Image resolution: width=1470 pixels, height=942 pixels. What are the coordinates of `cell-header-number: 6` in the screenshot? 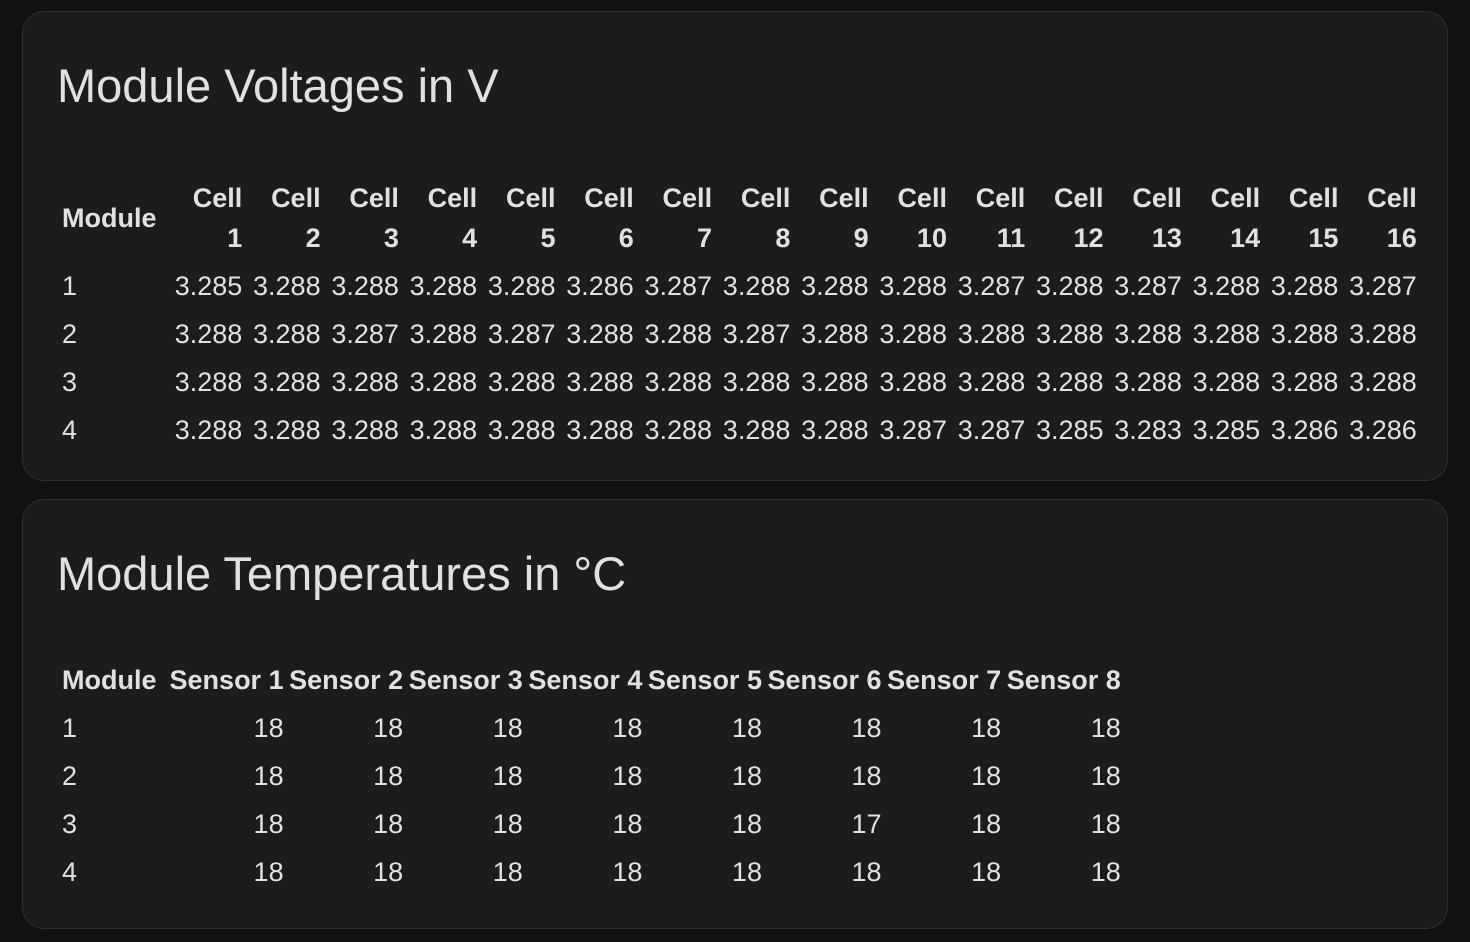 It's located at (626, 238).